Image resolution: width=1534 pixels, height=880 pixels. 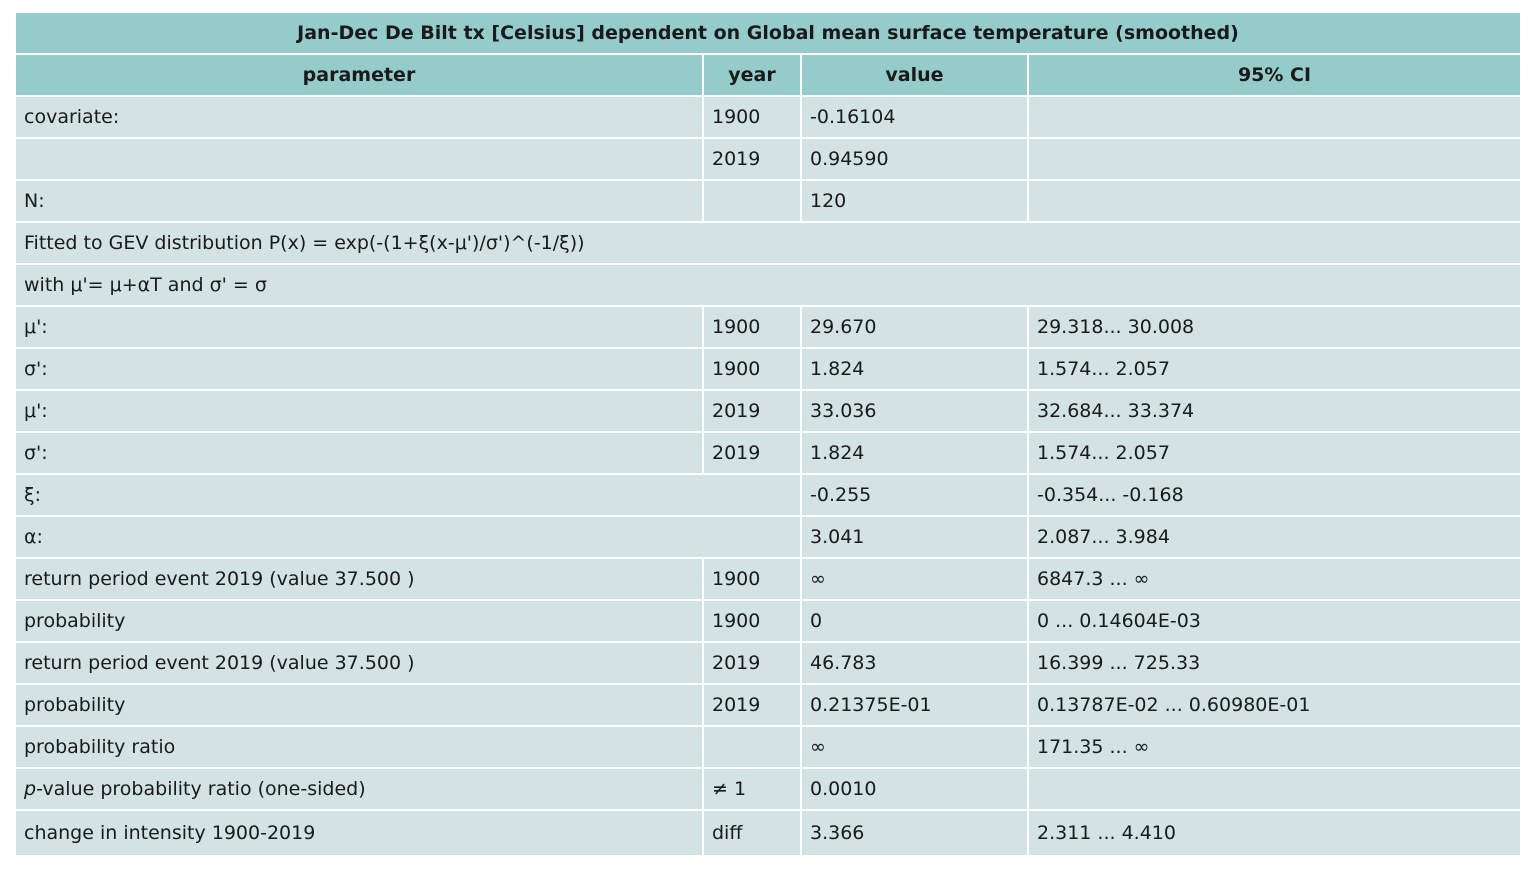 I want to click on ci-cell: 32.684... 33.374, so click(x=1273, y=412).